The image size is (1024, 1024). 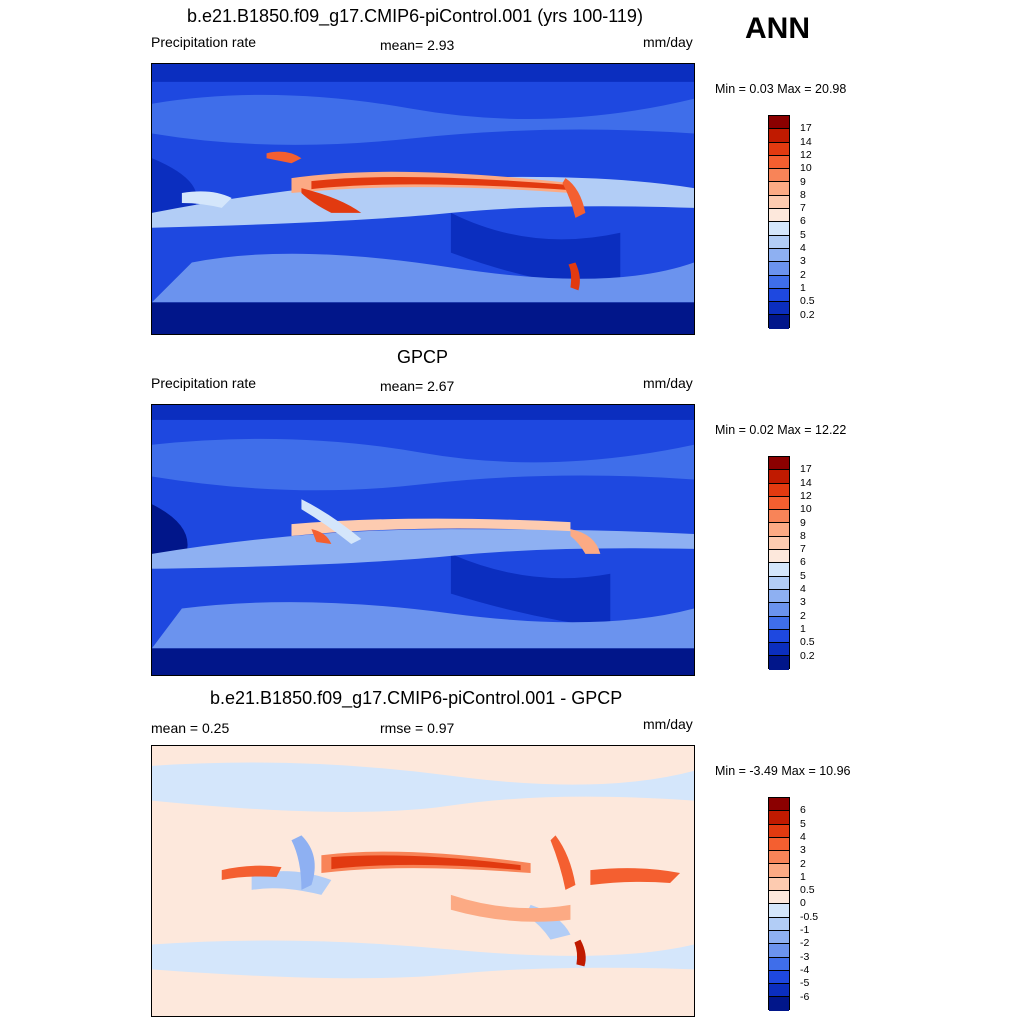 I want to click on colorbar-tick-label: 10, so click(x=806, y=509).